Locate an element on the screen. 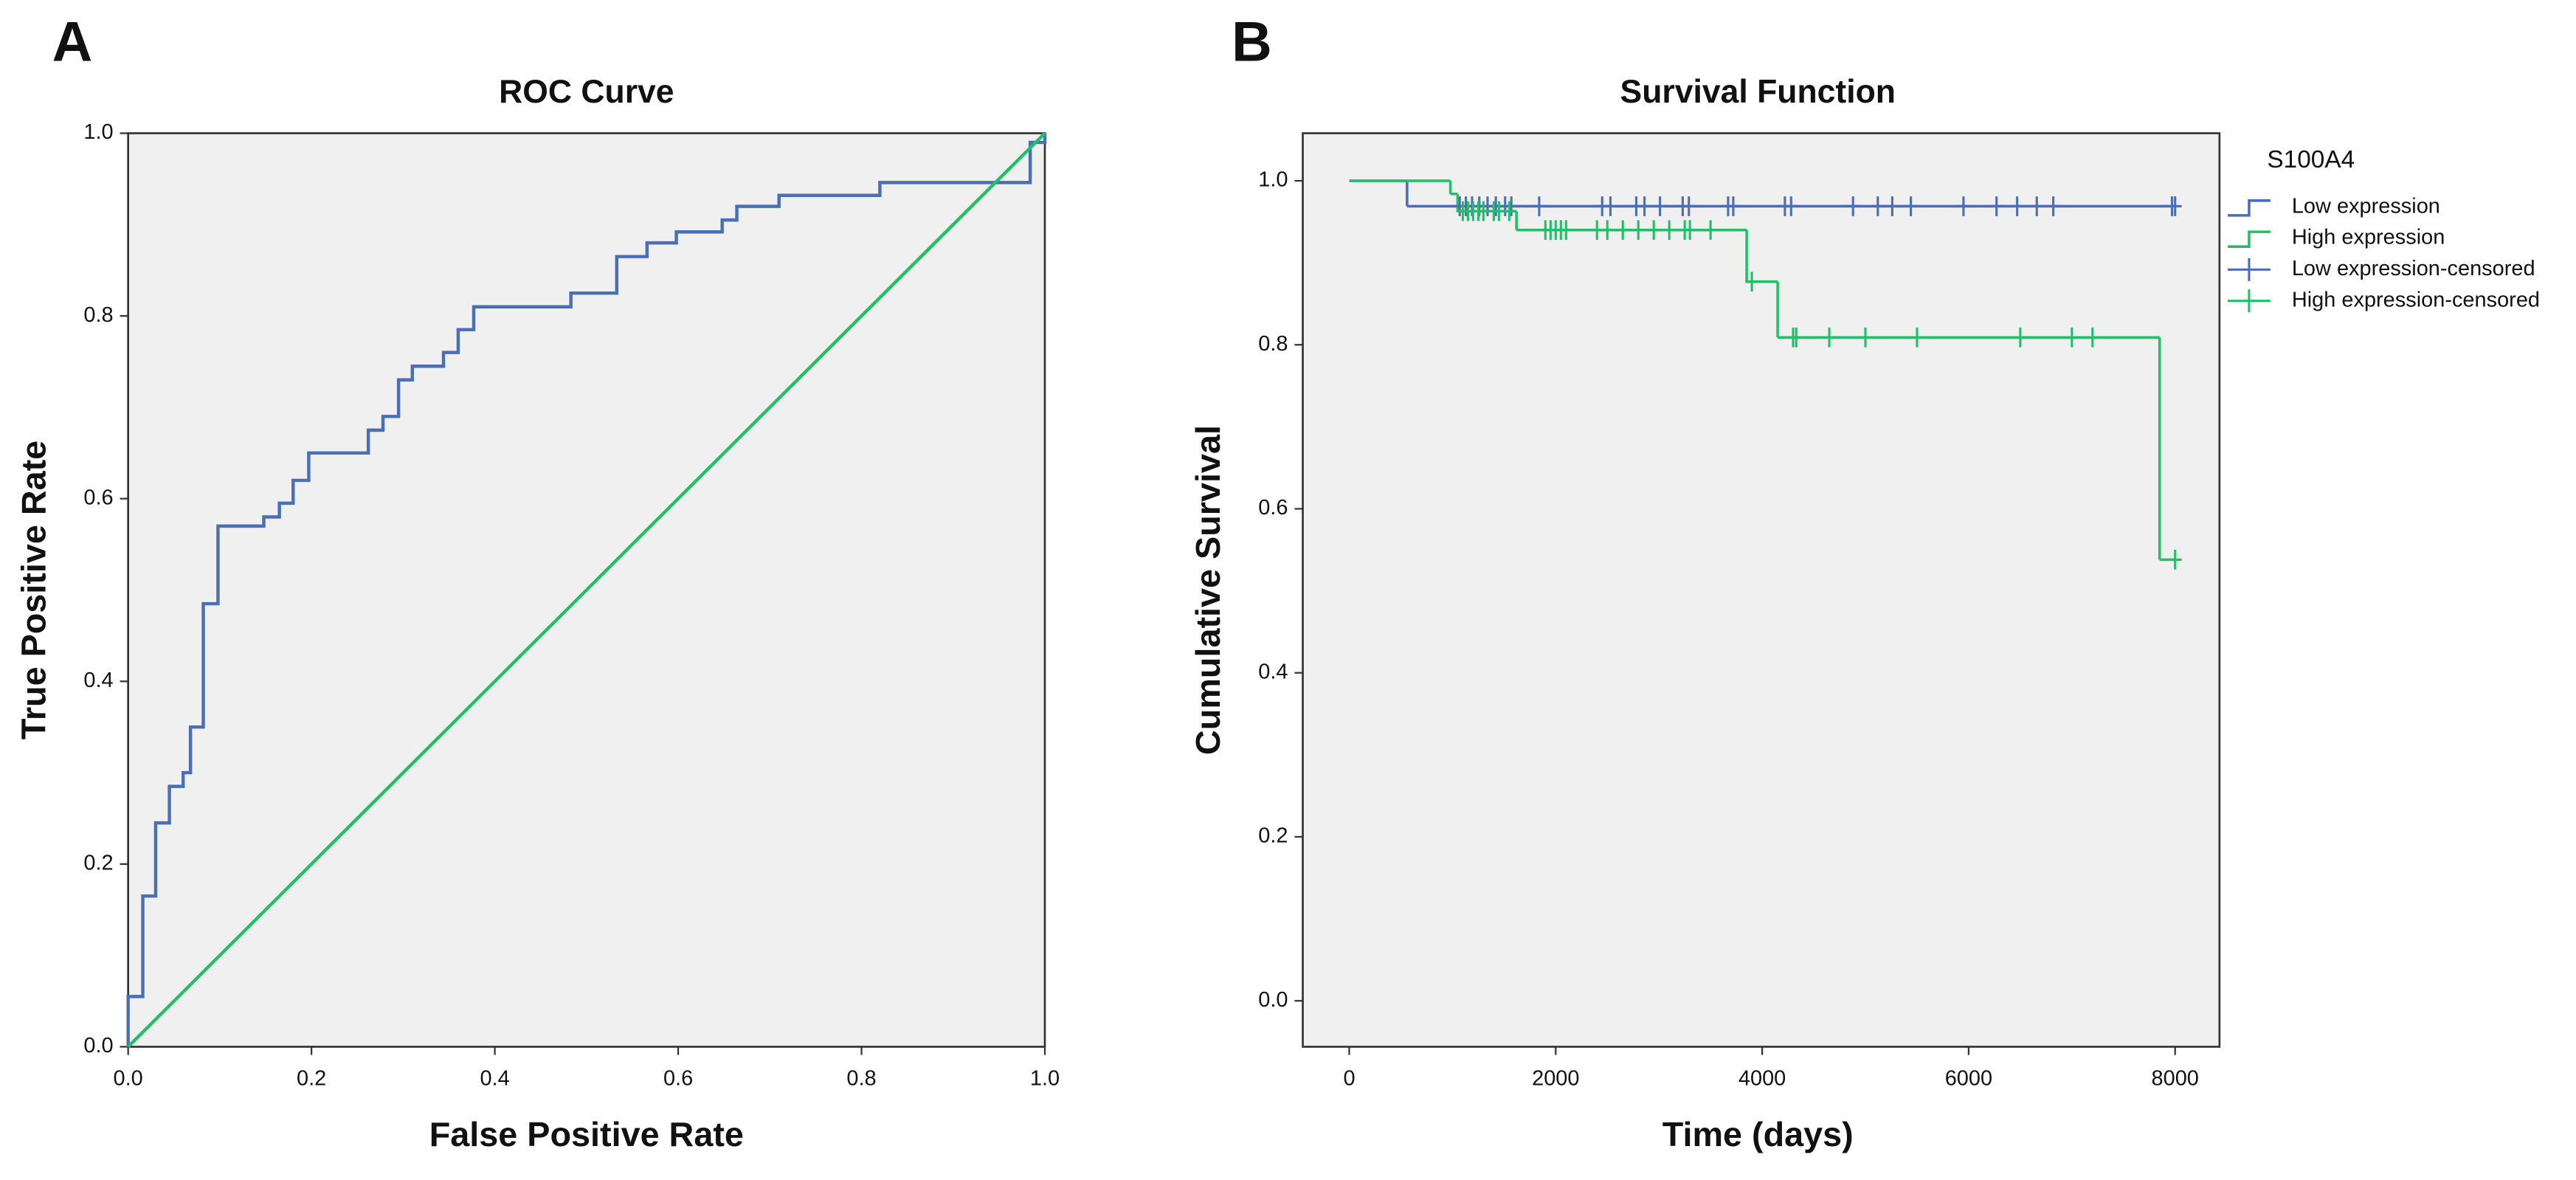  panel-label: B is located at coordinates (1252, 42).